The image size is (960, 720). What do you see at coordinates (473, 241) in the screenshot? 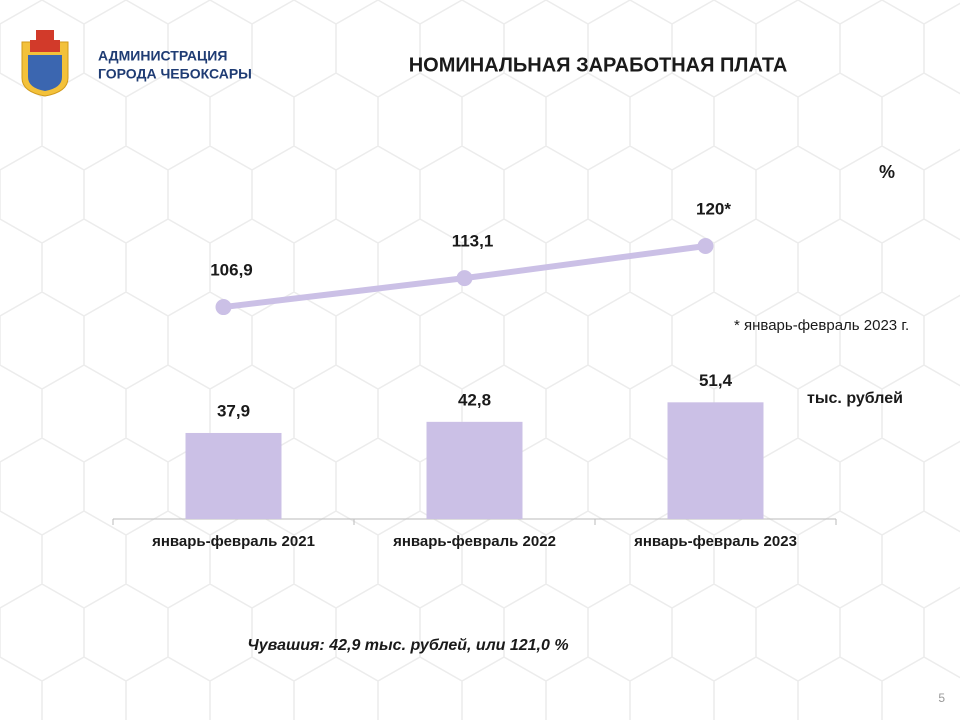
I see `data-label: 113,1` at bounding box center [473, 241].